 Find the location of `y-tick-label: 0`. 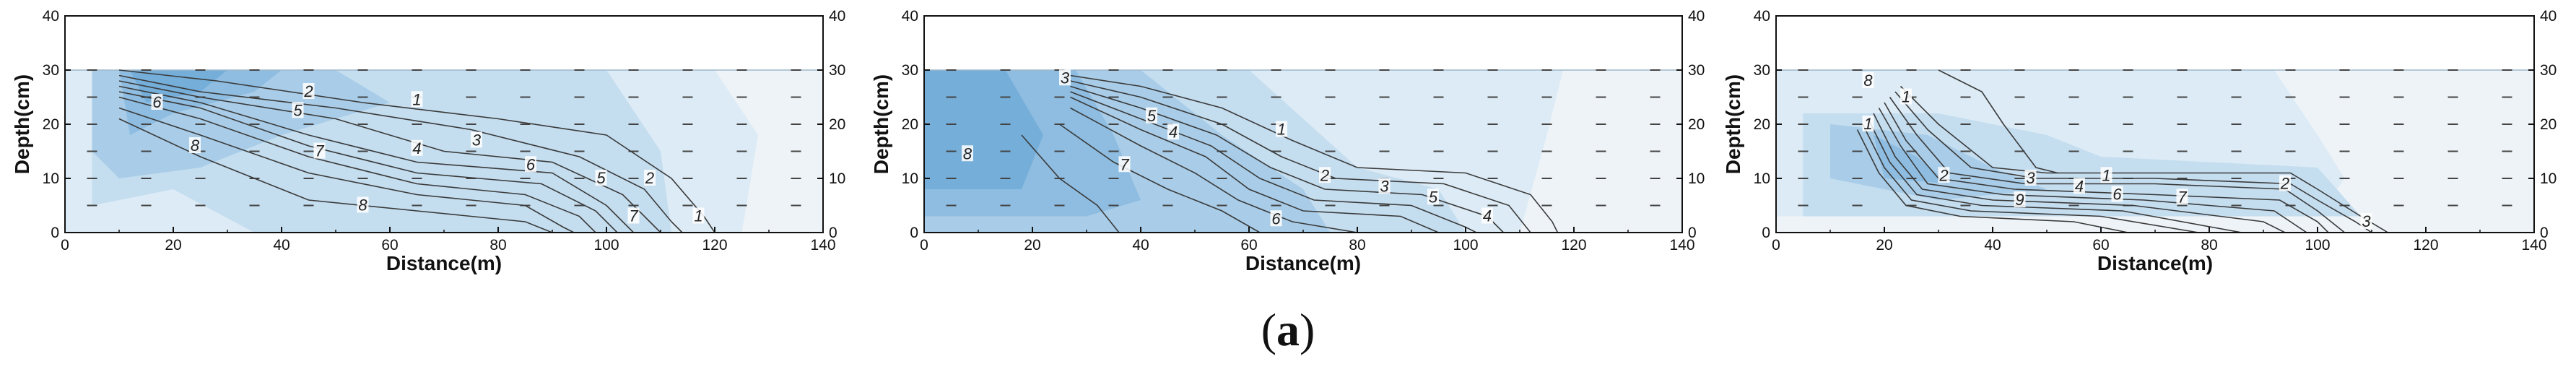

y-tick-label: 0 is located at coordinates (914, 233).